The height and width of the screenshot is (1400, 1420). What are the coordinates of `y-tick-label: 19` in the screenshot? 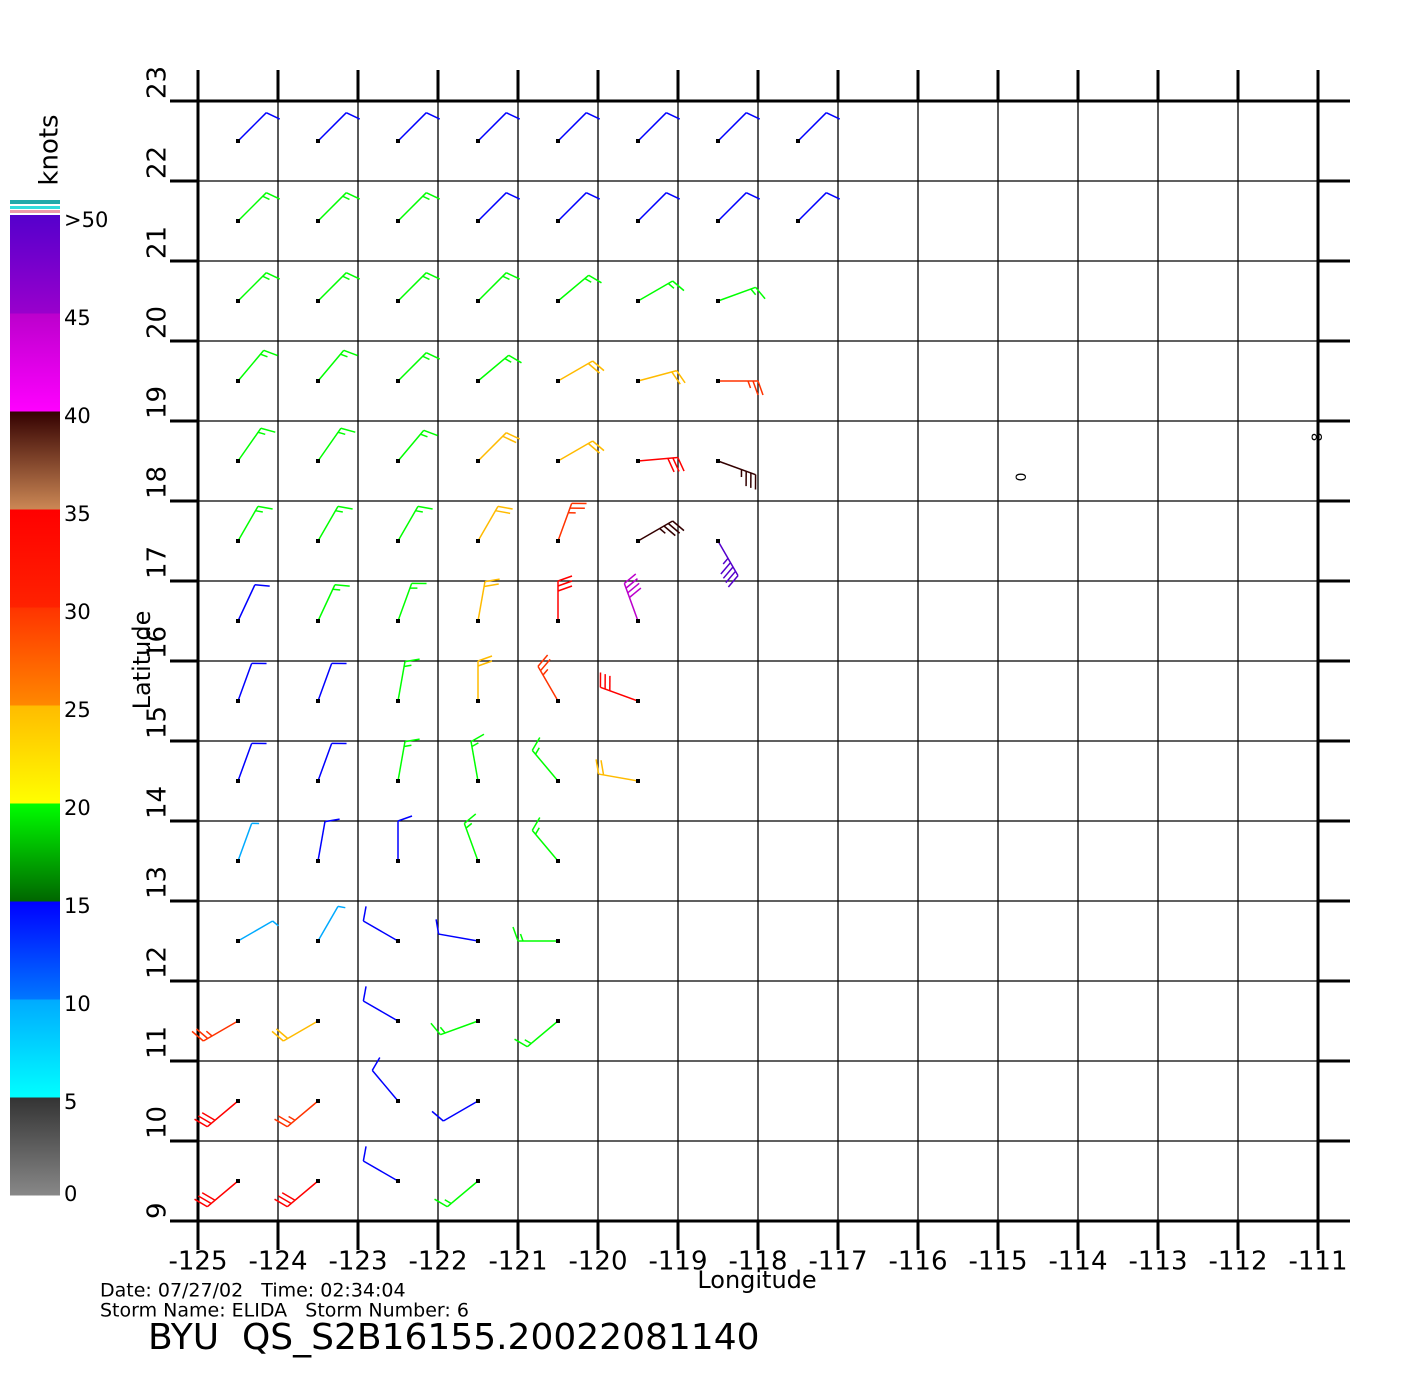 It's located at (158, 402).